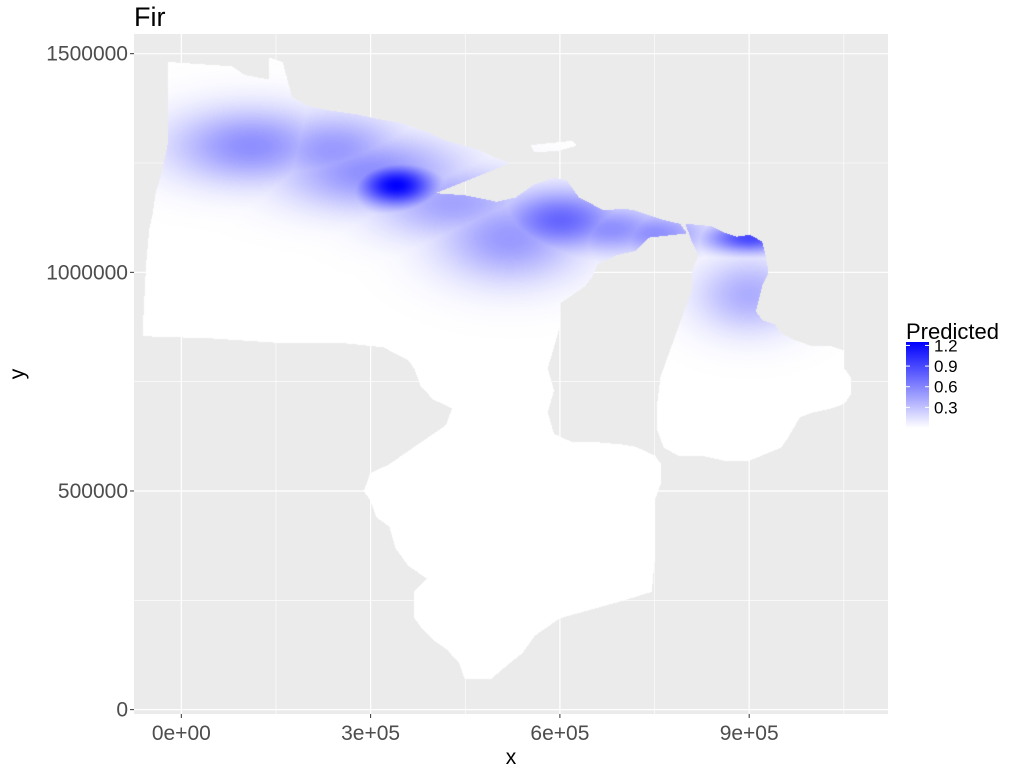  Describe the element at coordinates (946, 407) in the screenshot. I see `legend-label: 0.3` at that location.